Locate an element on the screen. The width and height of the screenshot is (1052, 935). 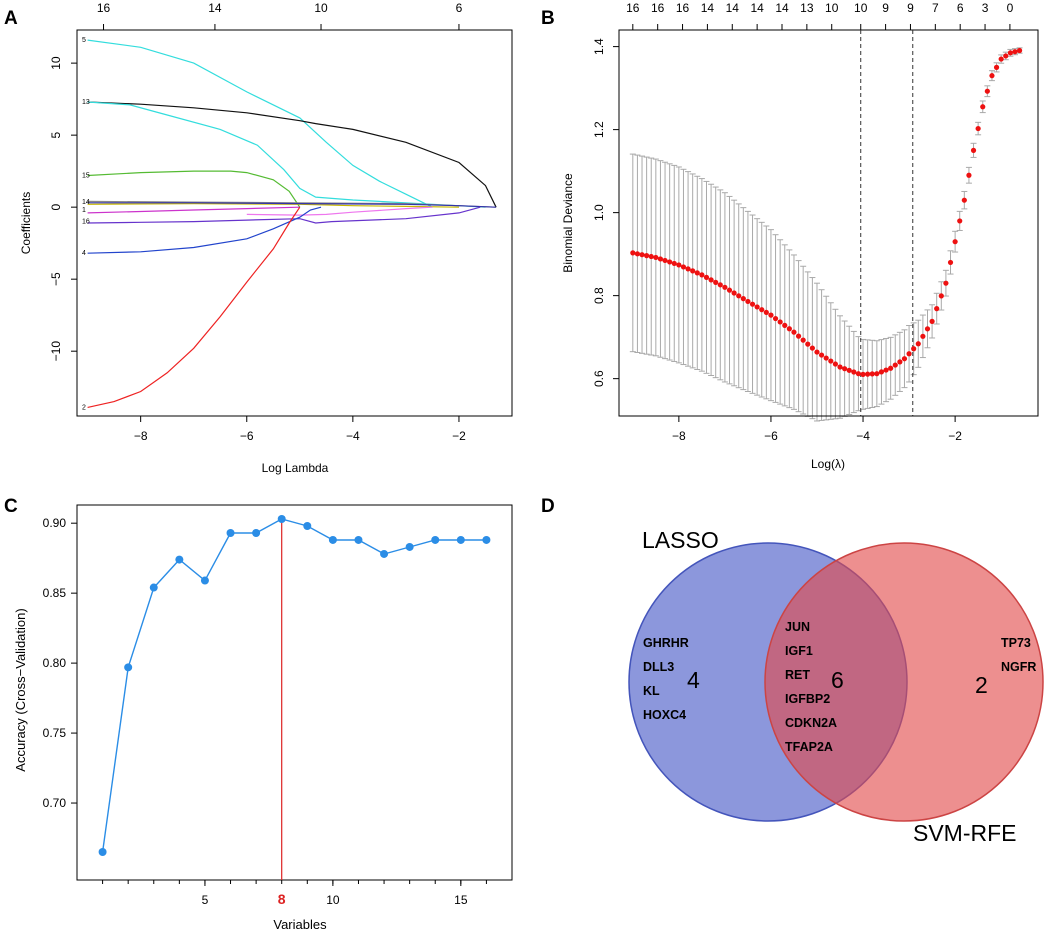
coef-line-label-4: 1 is located at coordinates (84, 210).